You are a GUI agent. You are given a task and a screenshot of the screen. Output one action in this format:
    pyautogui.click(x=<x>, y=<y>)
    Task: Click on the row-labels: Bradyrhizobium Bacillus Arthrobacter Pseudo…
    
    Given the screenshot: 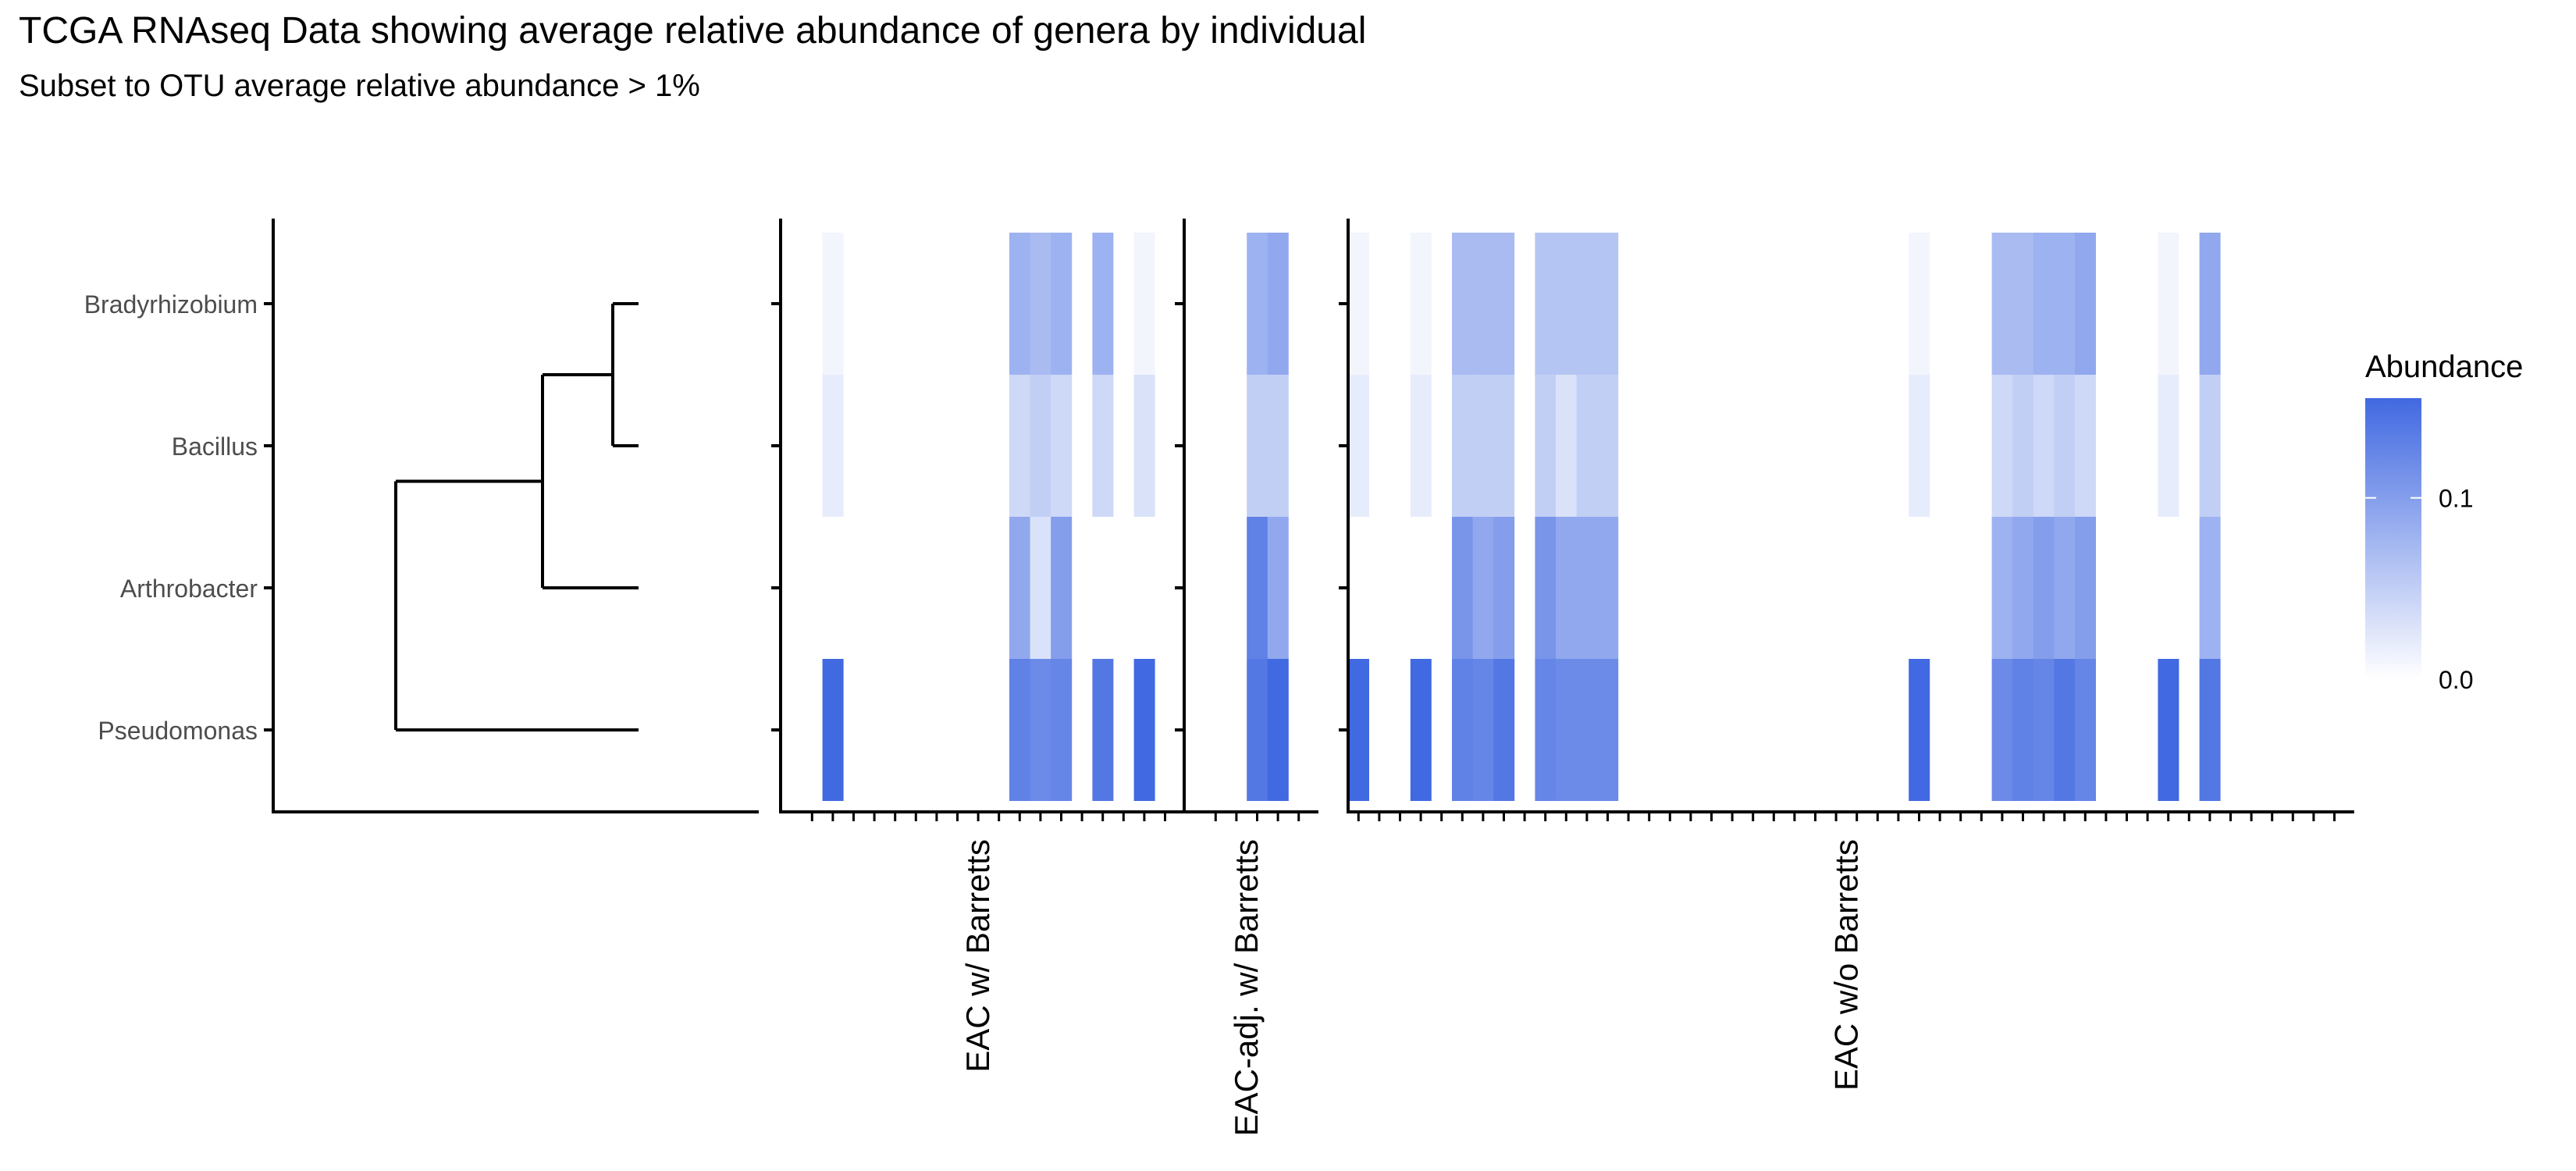 What is the action you would take?
    pyautogui.click(x=178, y=517)
    